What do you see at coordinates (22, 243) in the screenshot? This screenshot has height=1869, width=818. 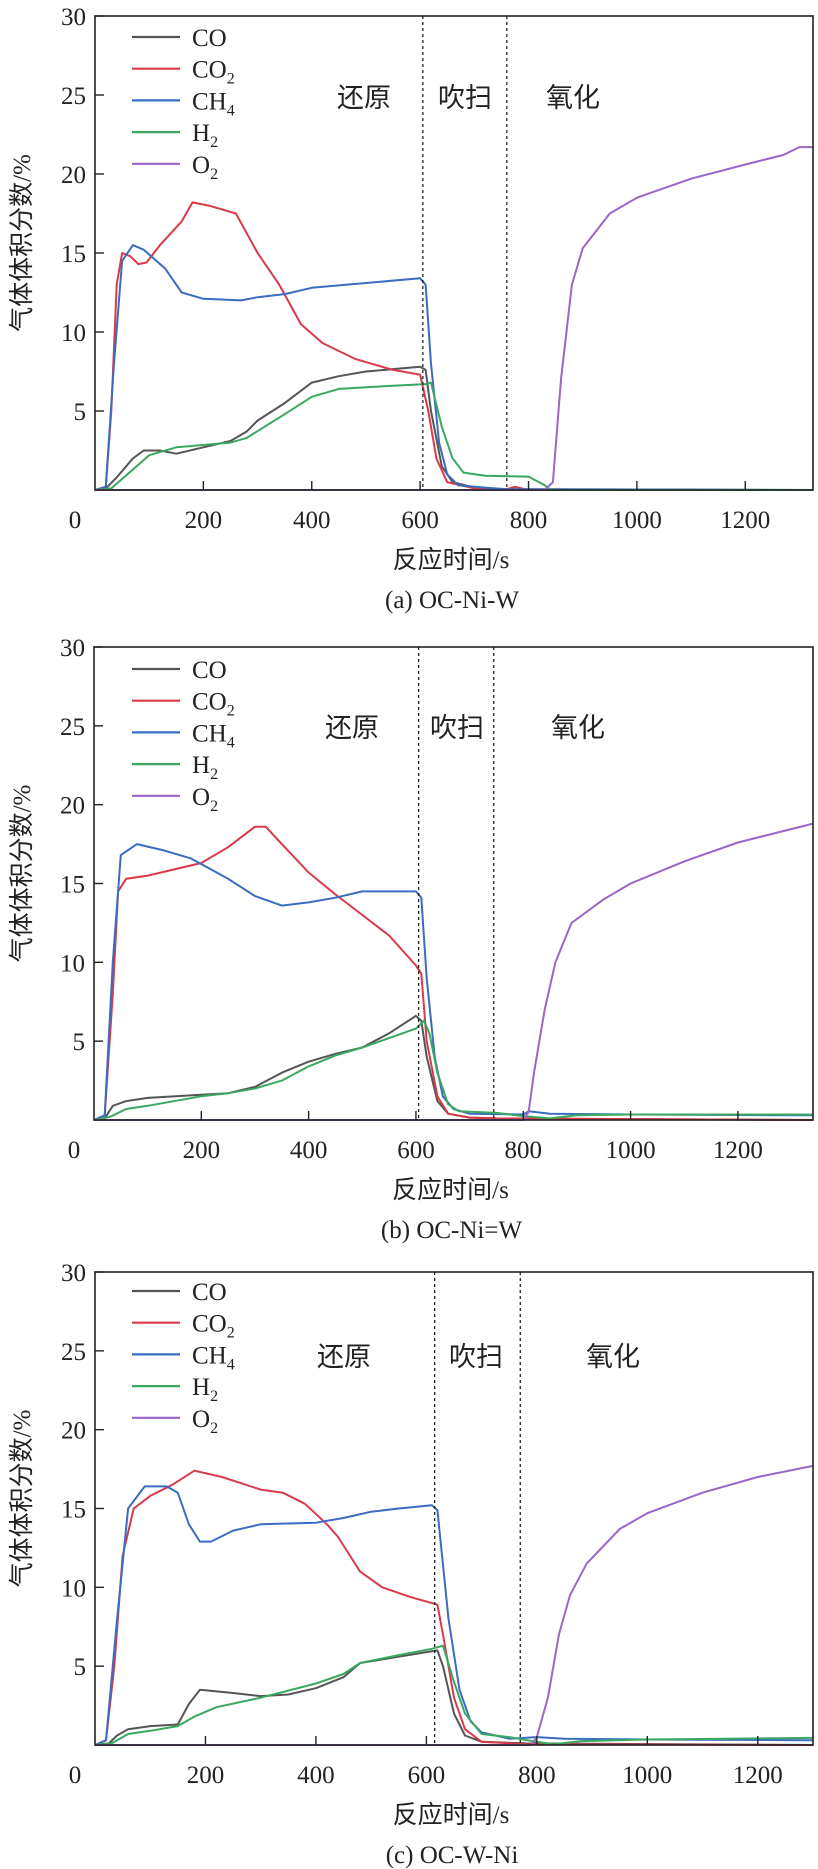 I see `y-axis-label: 气体体积分数/%` at bounding box center [22, 243].